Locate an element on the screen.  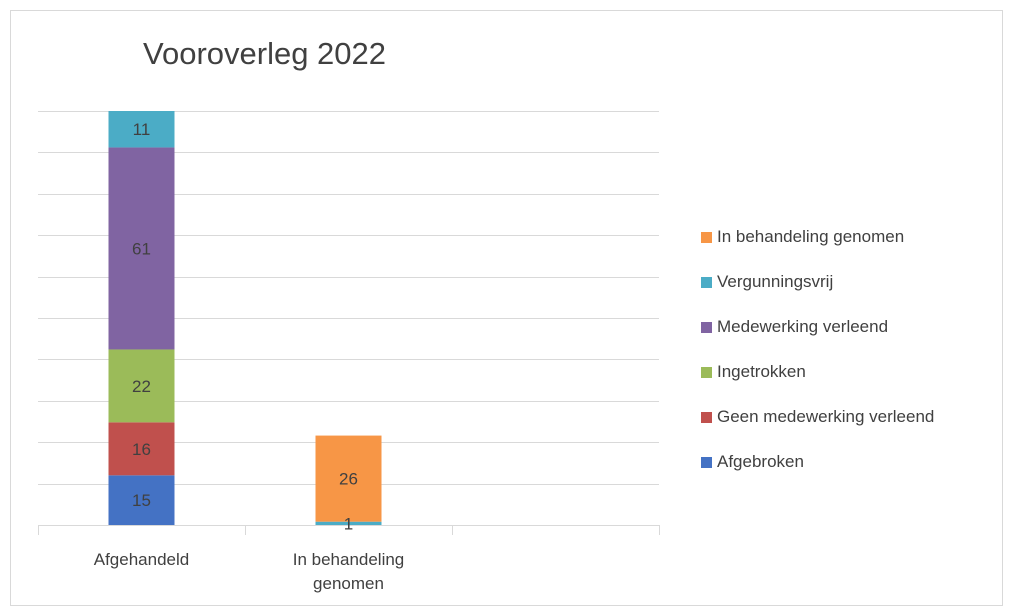
legend-label: In behandeling genomen is located at coordinates (811, 237).